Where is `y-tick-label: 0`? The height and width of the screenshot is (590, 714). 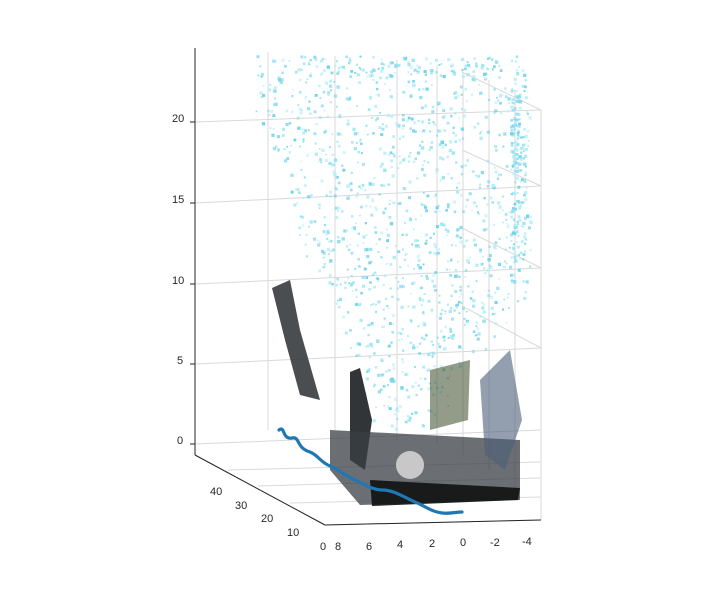 y-tick-label: 0 is located at coordinates (323, 547).